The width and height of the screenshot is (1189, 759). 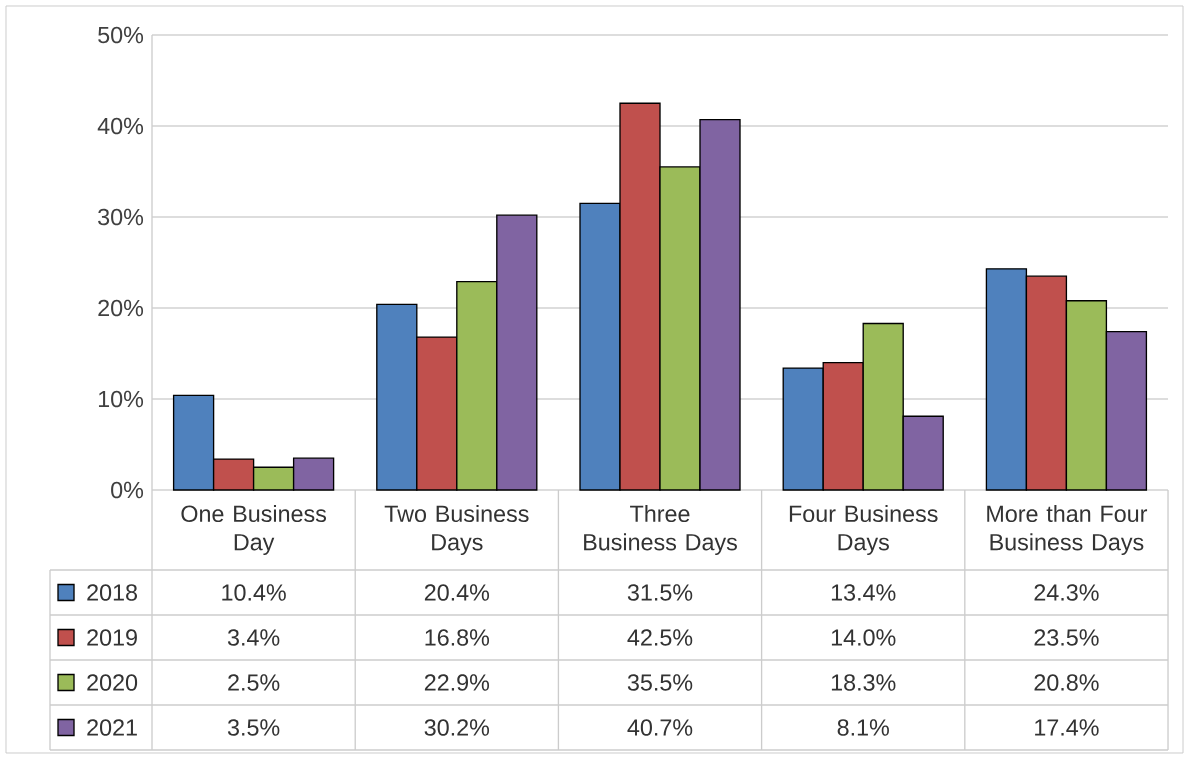 What do you see at coordinates (1066, 637) in the screenshot?
I see `data-label: 23.5%` at bounding box center [1066, 637].